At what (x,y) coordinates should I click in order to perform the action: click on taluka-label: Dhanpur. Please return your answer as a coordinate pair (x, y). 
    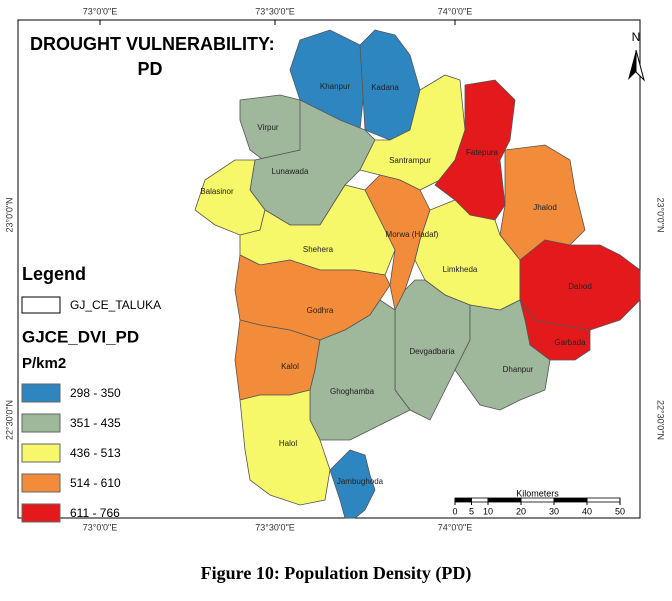
    Looking at the image, I should click on (518, 369).